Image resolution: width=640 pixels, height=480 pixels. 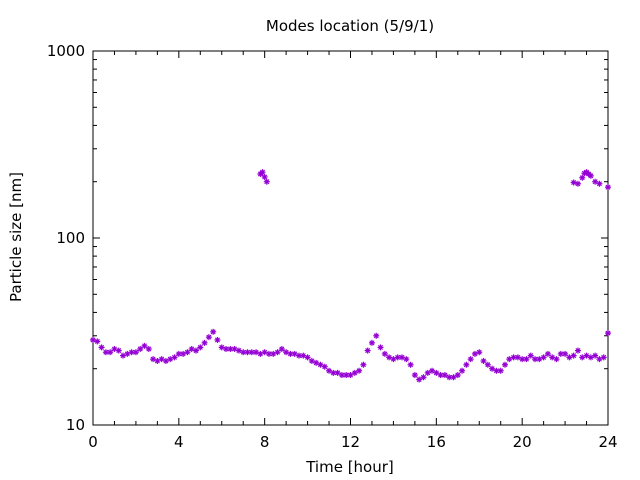 What do you see at coordinates (436, 442) in the screenshot?
I see `x-tick-label: 16` at bounding box center [436, 442].